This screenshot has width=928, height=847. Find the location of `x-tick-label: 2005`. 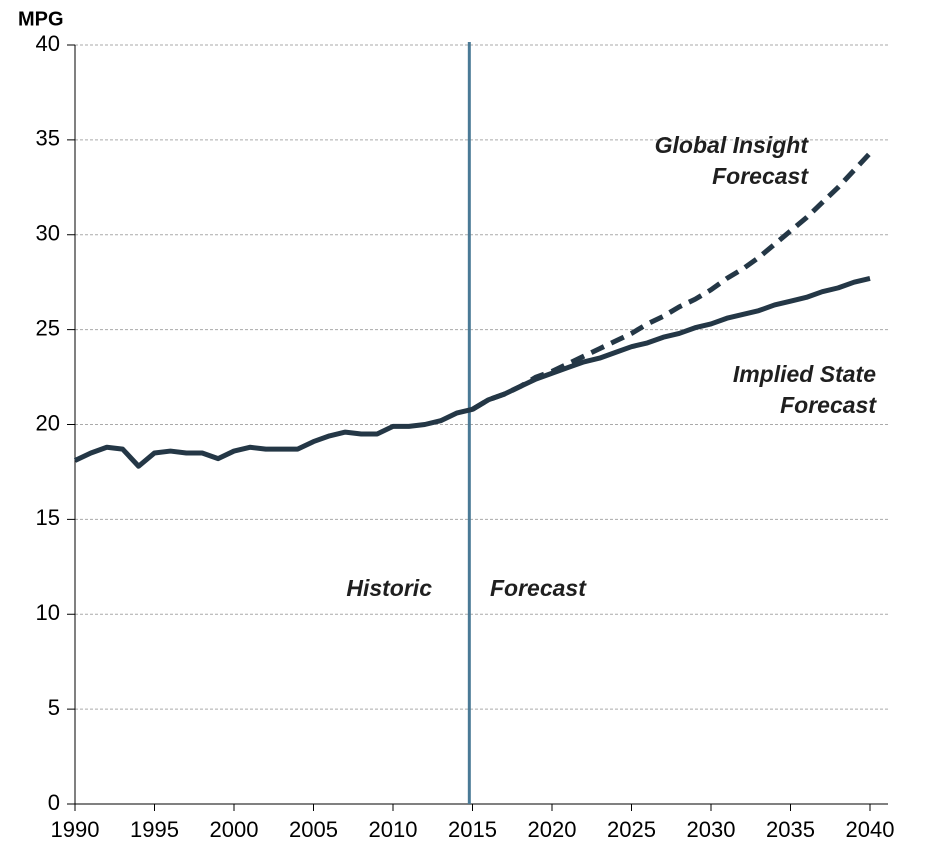

x-tick-label: 2005 is located at coordinates (313, 829).